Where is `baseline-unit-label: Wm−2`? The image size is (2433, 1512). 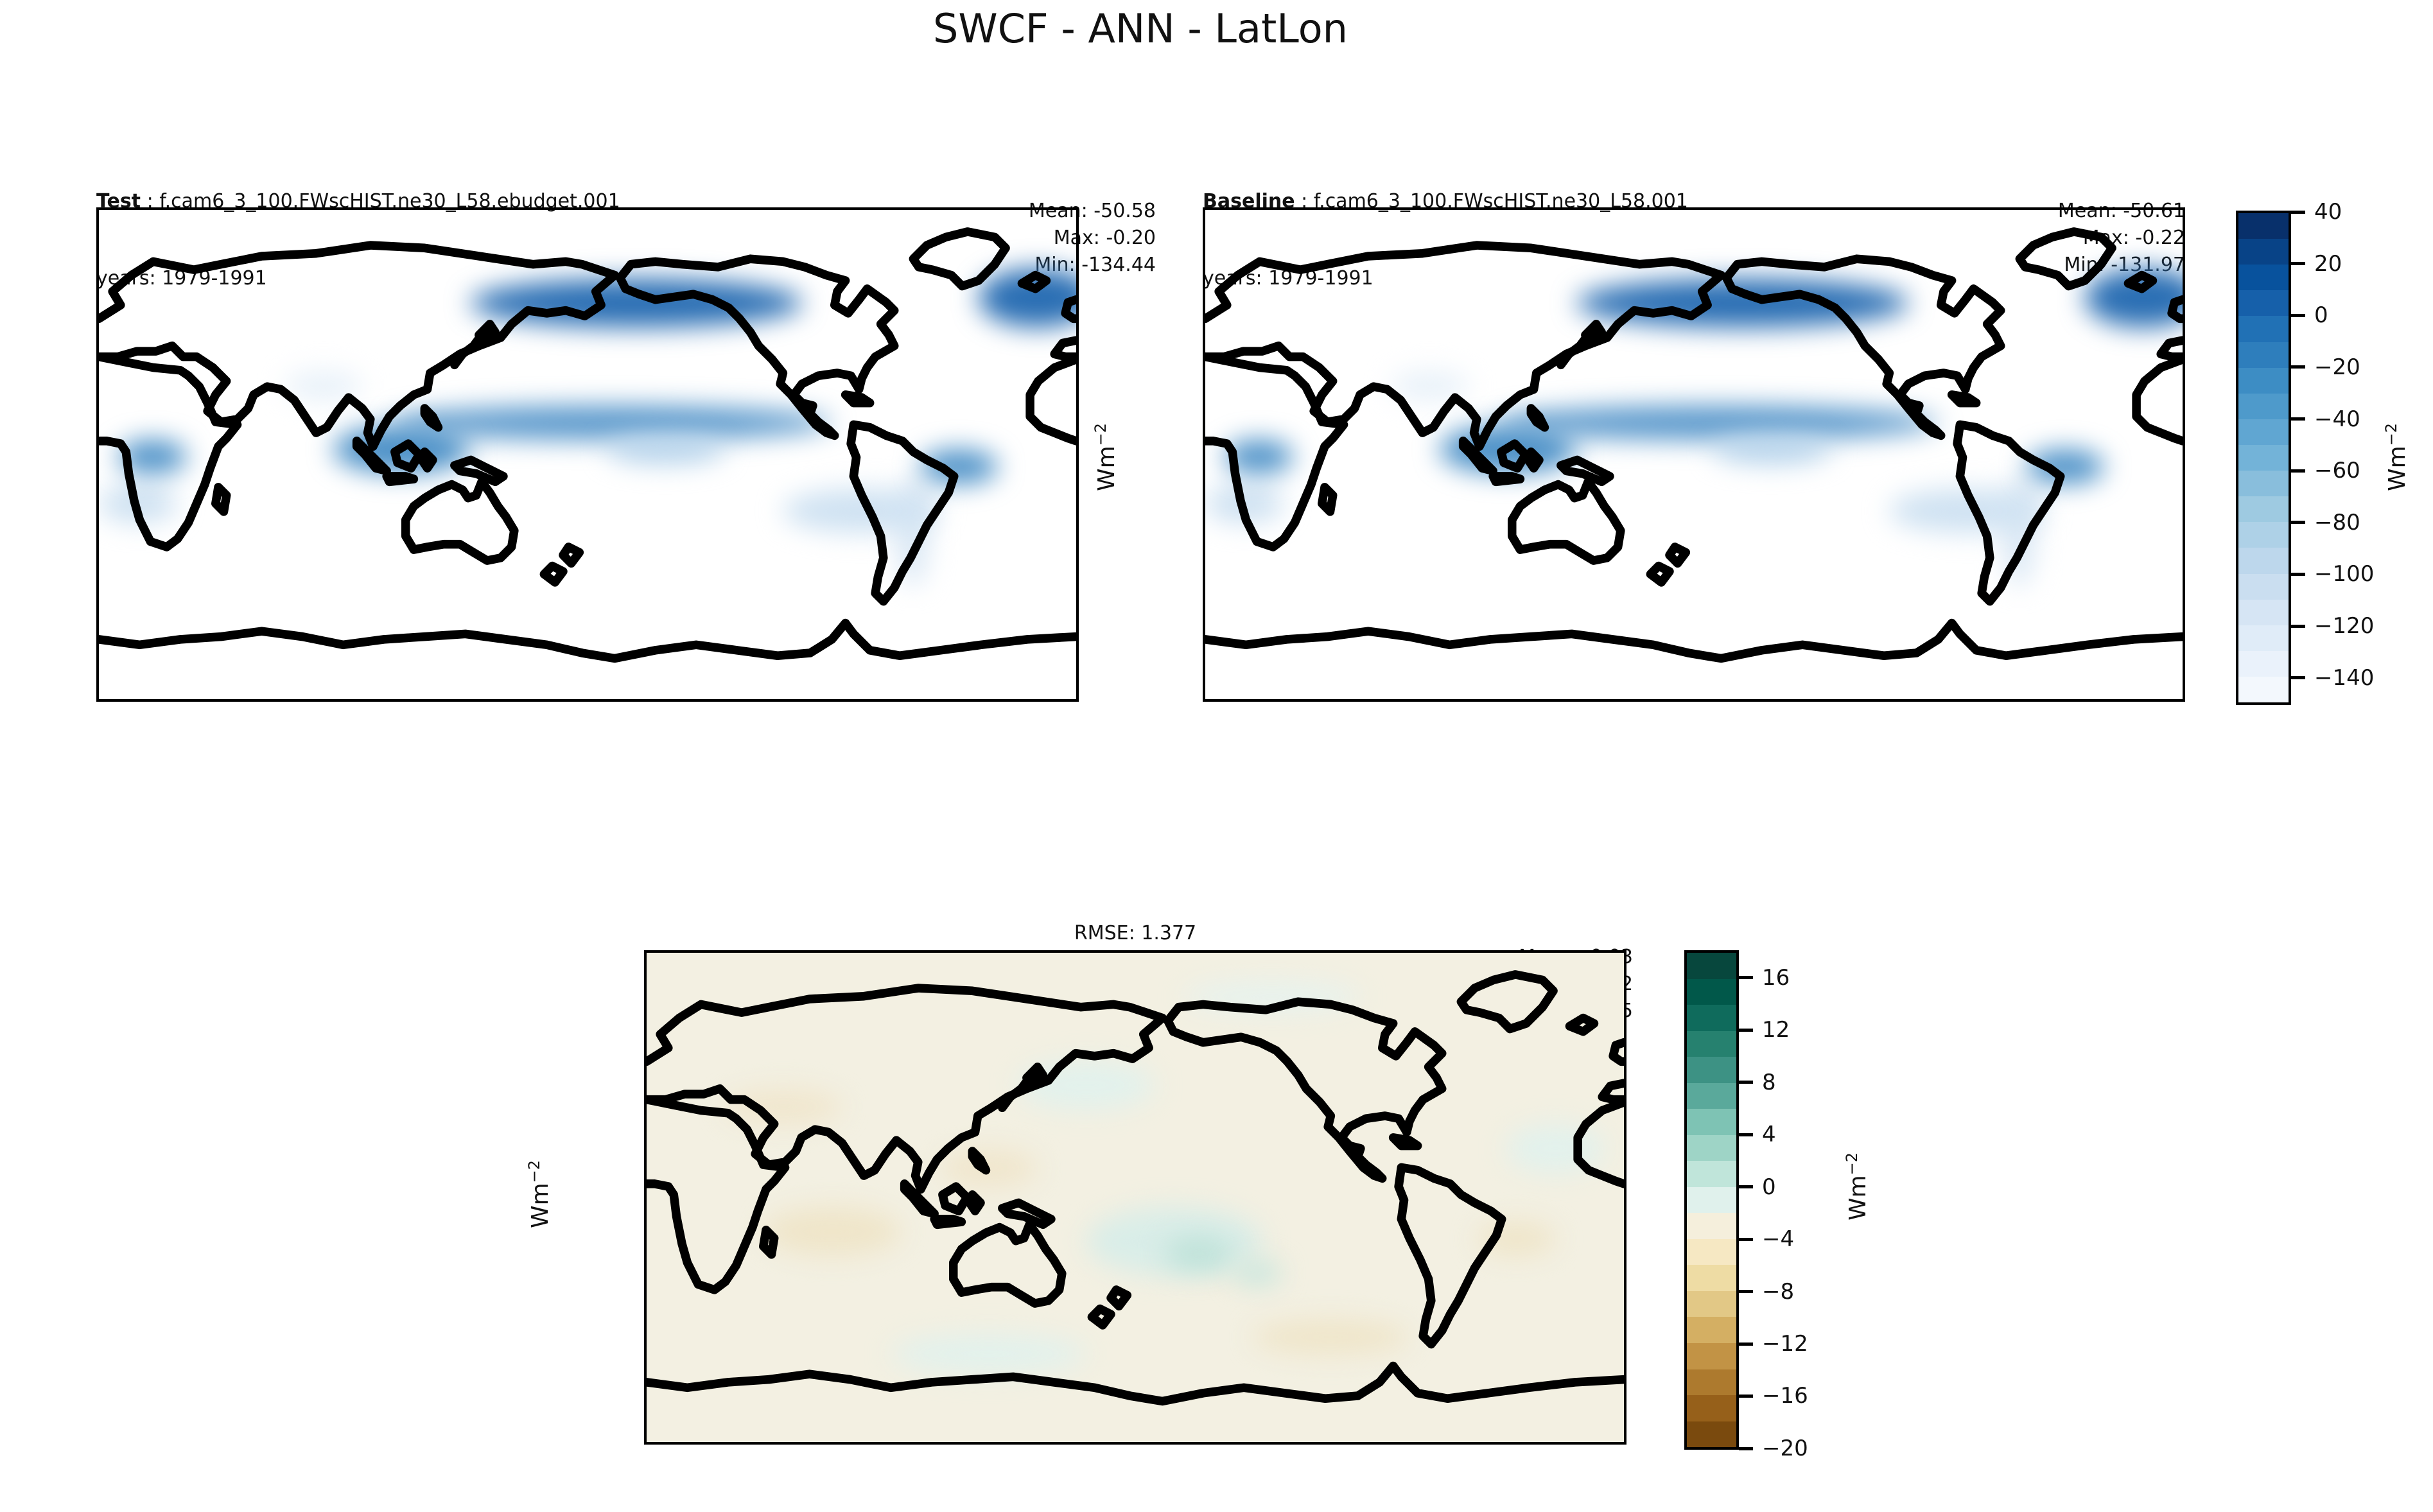 baseline-unit-label: Wm−2 is located at coordinates (1106, 457).